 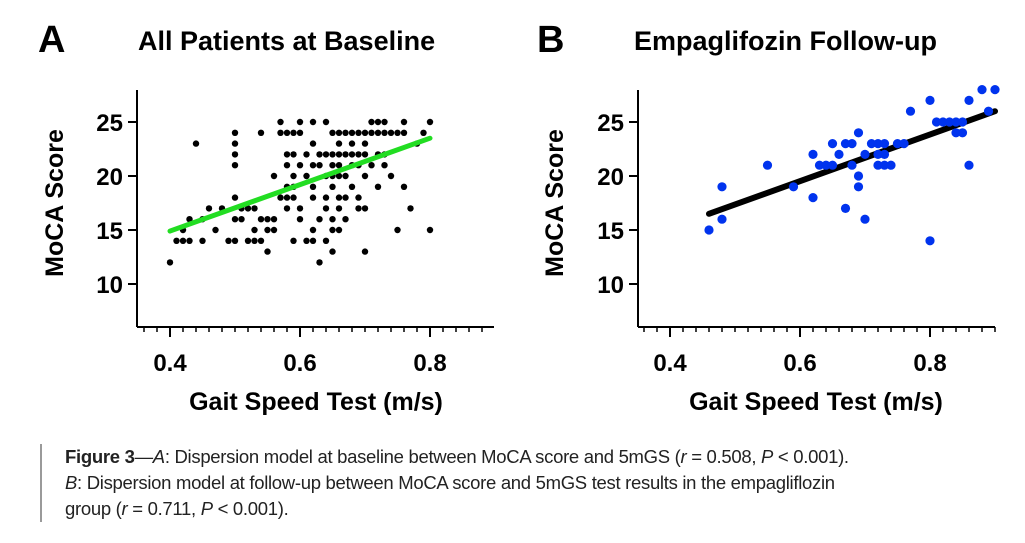 What do you see at coordinates (767, 456) in the screenshot?
I see `p-symbol: P` at bounding box center [767, 456].